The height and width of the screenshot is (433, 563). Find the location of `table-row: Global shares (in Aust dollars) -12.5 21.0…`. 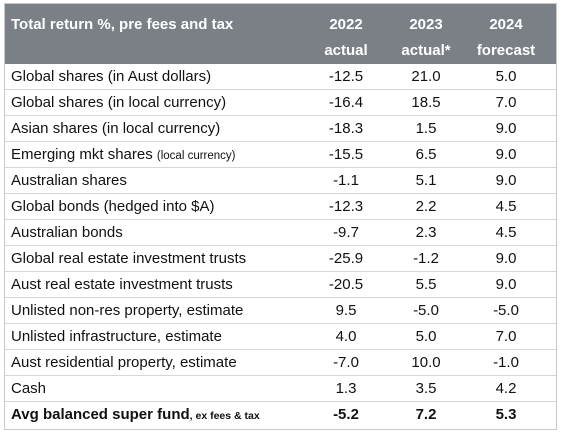

table-row: Global shares (in Aust dollars) -12.5 21.0… is located at coordinates (280, 77).